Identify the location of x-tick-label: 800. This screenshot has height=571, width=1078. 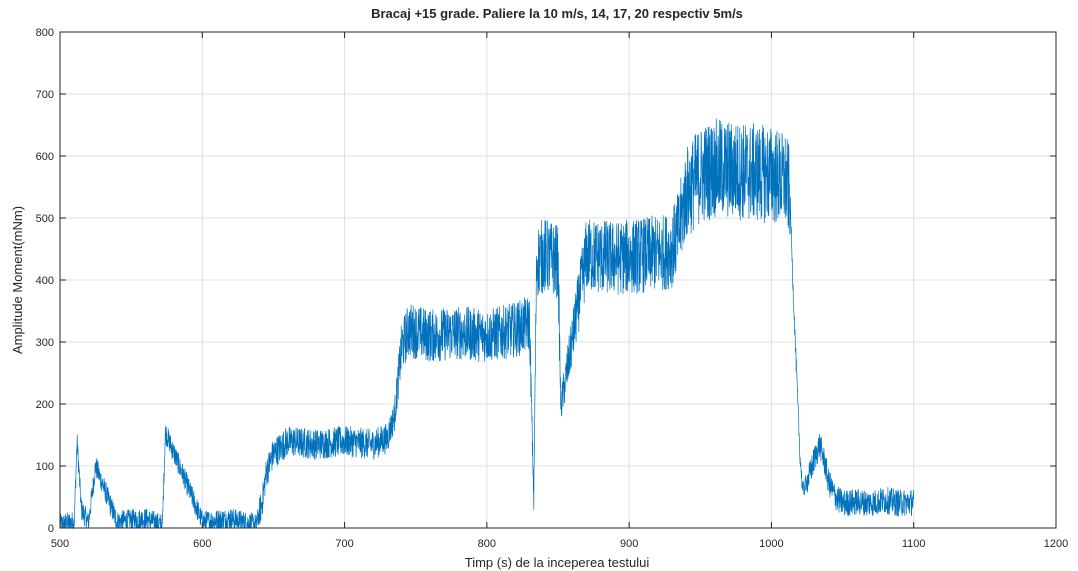
(487, 544).